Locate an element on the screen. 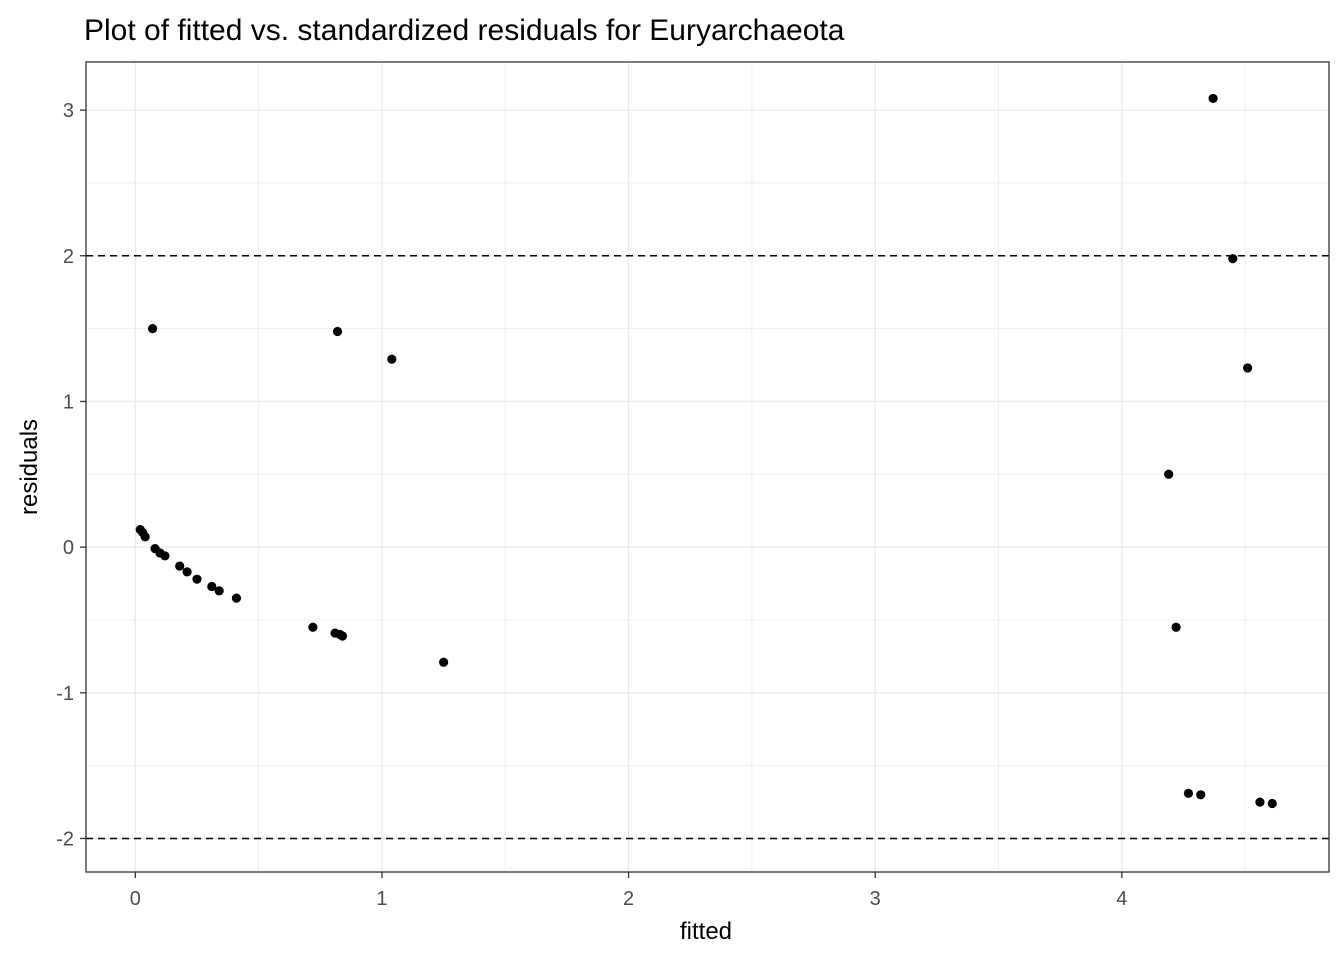 The width and height of the screenshot is (1344, 960). y-tick-label: 1 is located at coordinates (68, 402).